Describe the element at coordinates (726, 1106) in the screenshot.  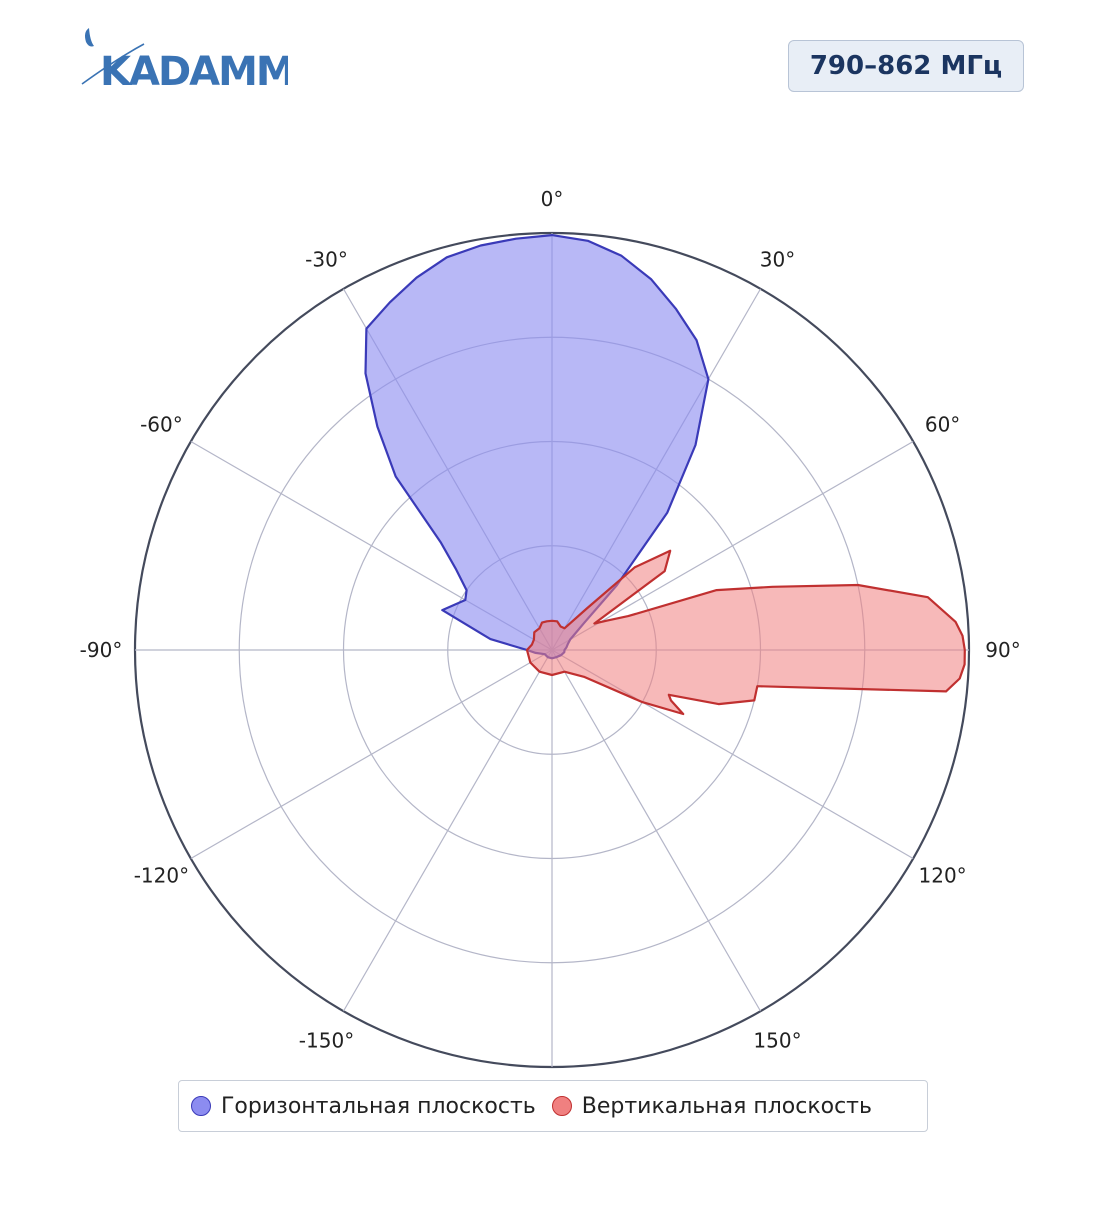
I see `legend-label-vertical: Вертикальная плоскость` at that location.